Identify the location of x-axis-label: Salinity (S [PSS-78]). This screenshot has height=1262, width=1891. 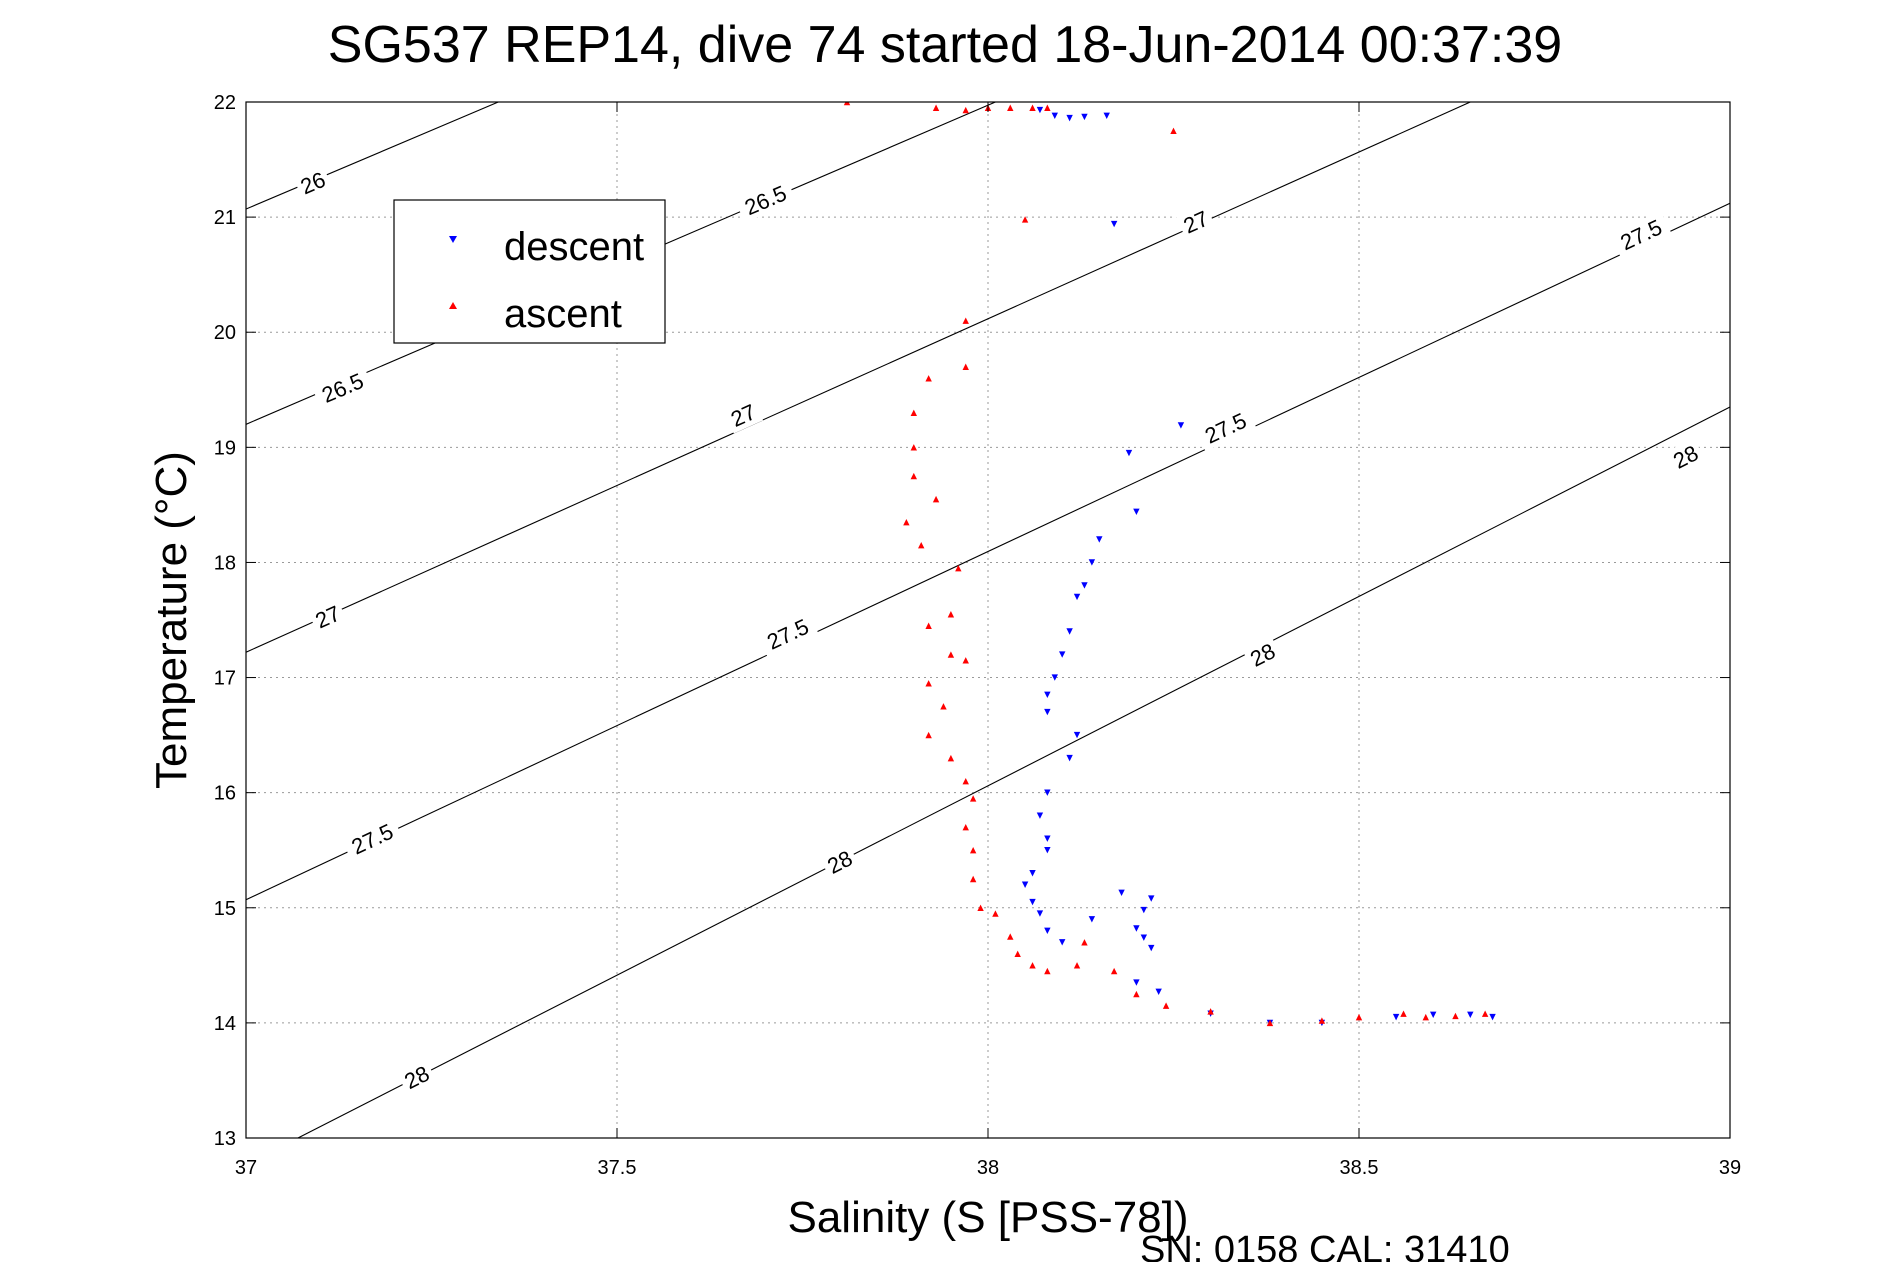
(987, 1217).